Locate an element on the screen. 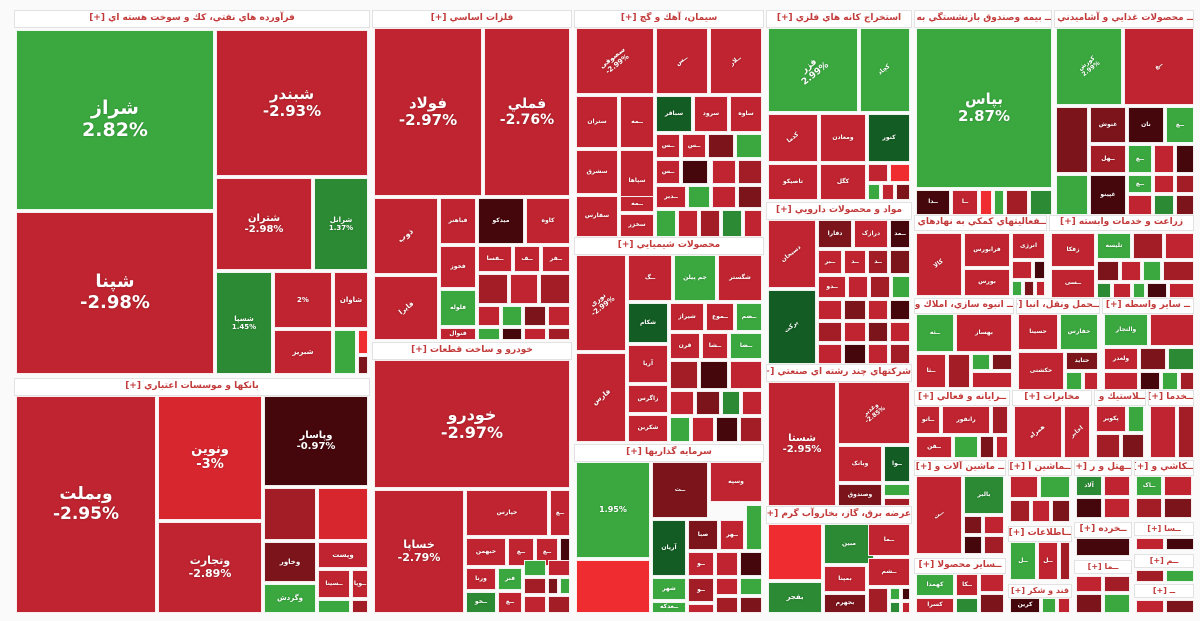 This screenshot has width=1200, height=621. treemap-tile-metals-17-unlabeled is located at coordinates (512, 316).